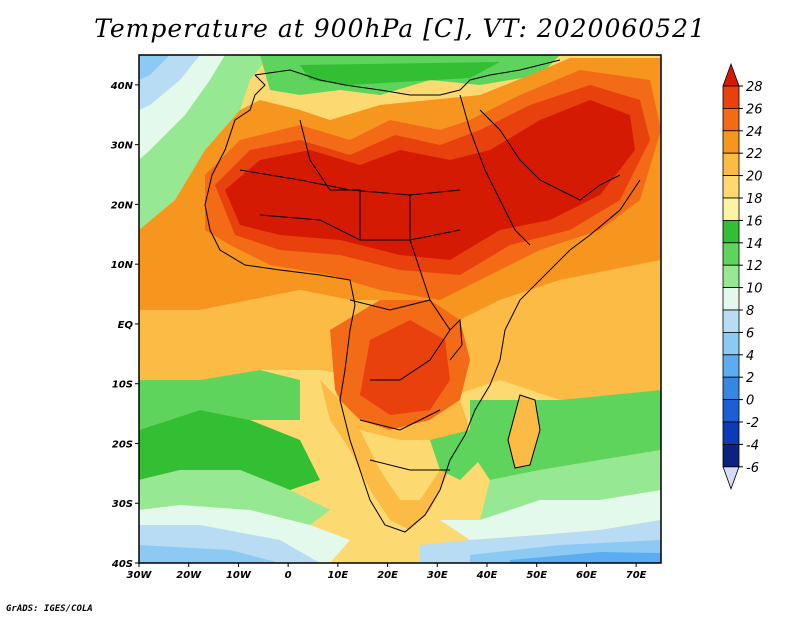 The width and height of the screenshot is (800, 618). Describe the element at coordinates (754, 132) in the screenshot. I see `colorbar-label: 24` at that location.